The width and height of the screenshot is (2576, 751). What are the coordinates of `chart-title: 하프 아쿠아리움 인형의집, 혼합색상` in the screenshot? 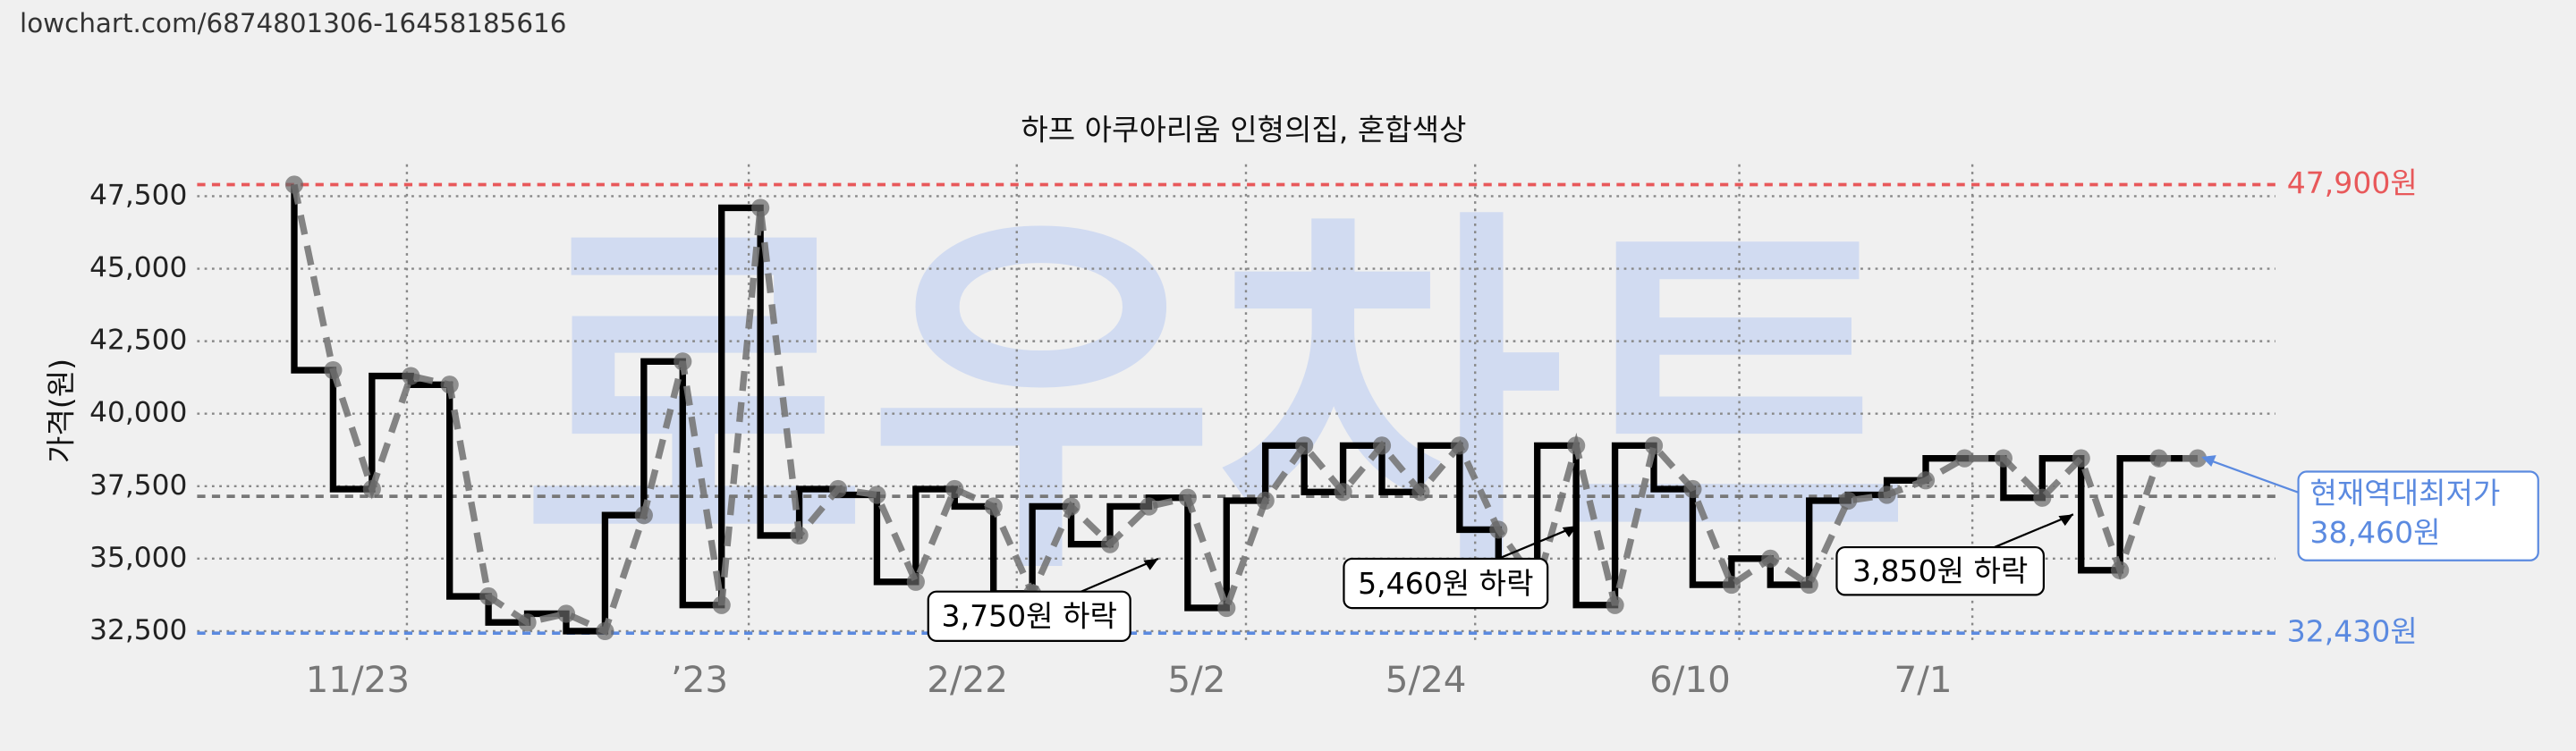 It's located at (1243, 130).